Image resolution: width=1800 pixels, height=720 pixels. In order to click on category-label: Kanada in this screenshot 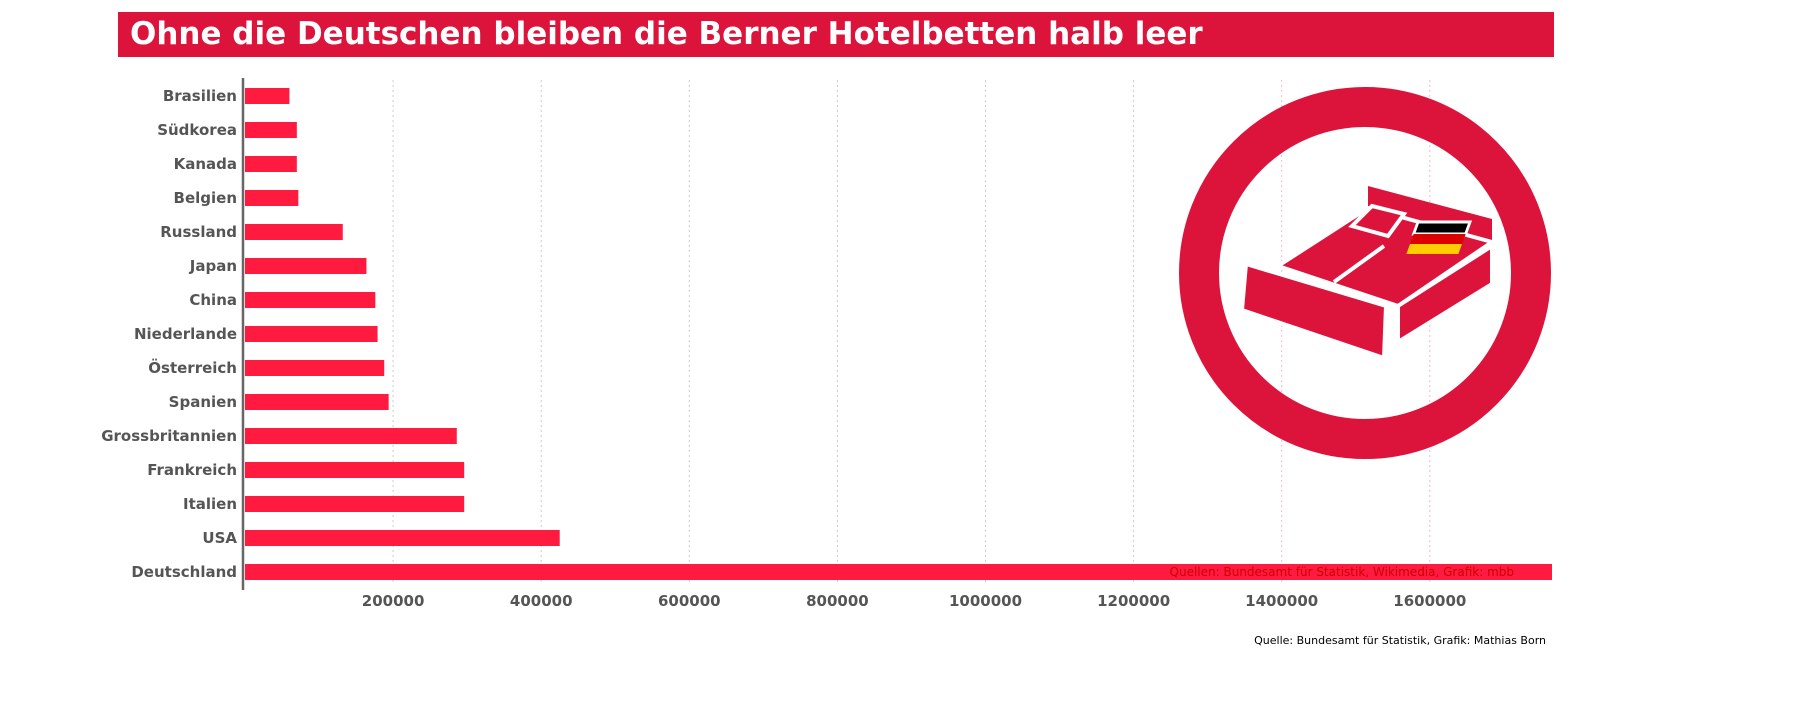, I will do `click(205, 164)`.